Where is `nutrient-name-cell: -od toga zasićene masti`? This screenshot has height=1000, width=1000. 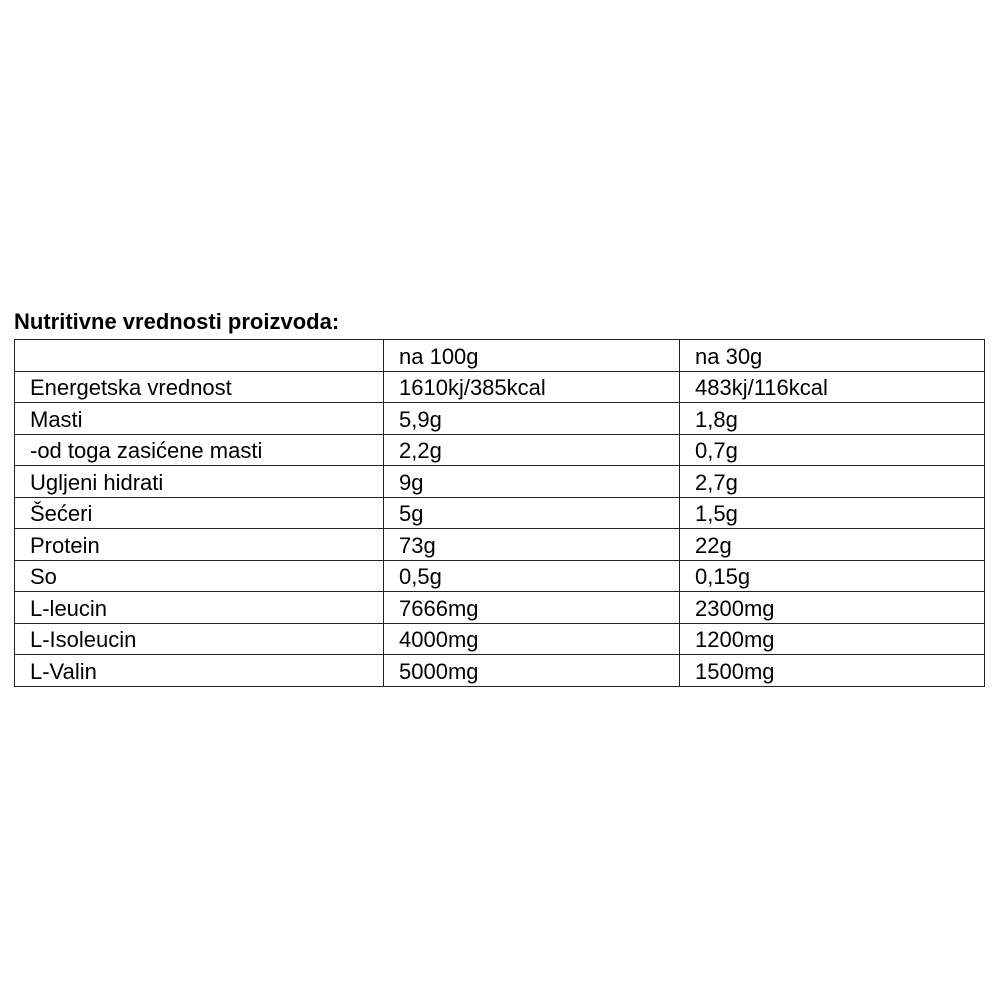 nutrient-name-cell: -od toga zasićene masti is located at coordinates (199, 449).